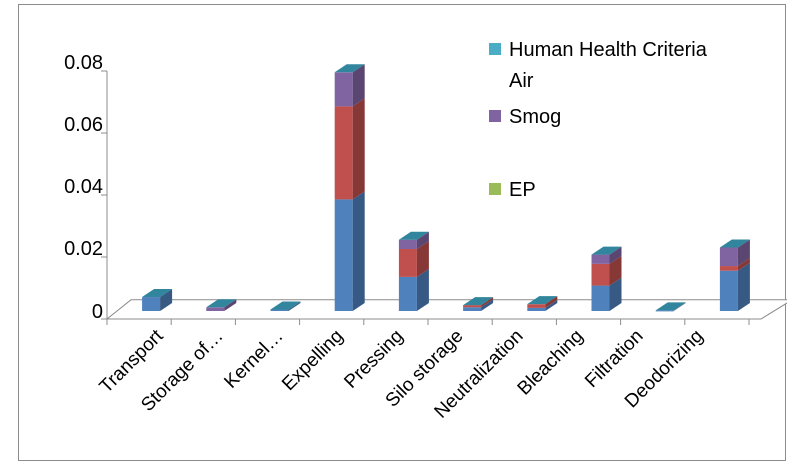  Describe the element at coordinates (83, 125) in the screenshot. I see `y-tick-label-3: 0.06` at that location.